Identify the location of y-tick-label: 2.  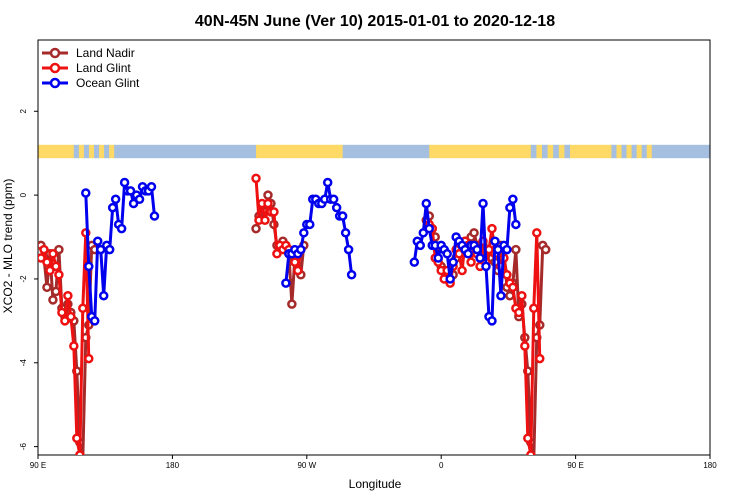
(23, 110).